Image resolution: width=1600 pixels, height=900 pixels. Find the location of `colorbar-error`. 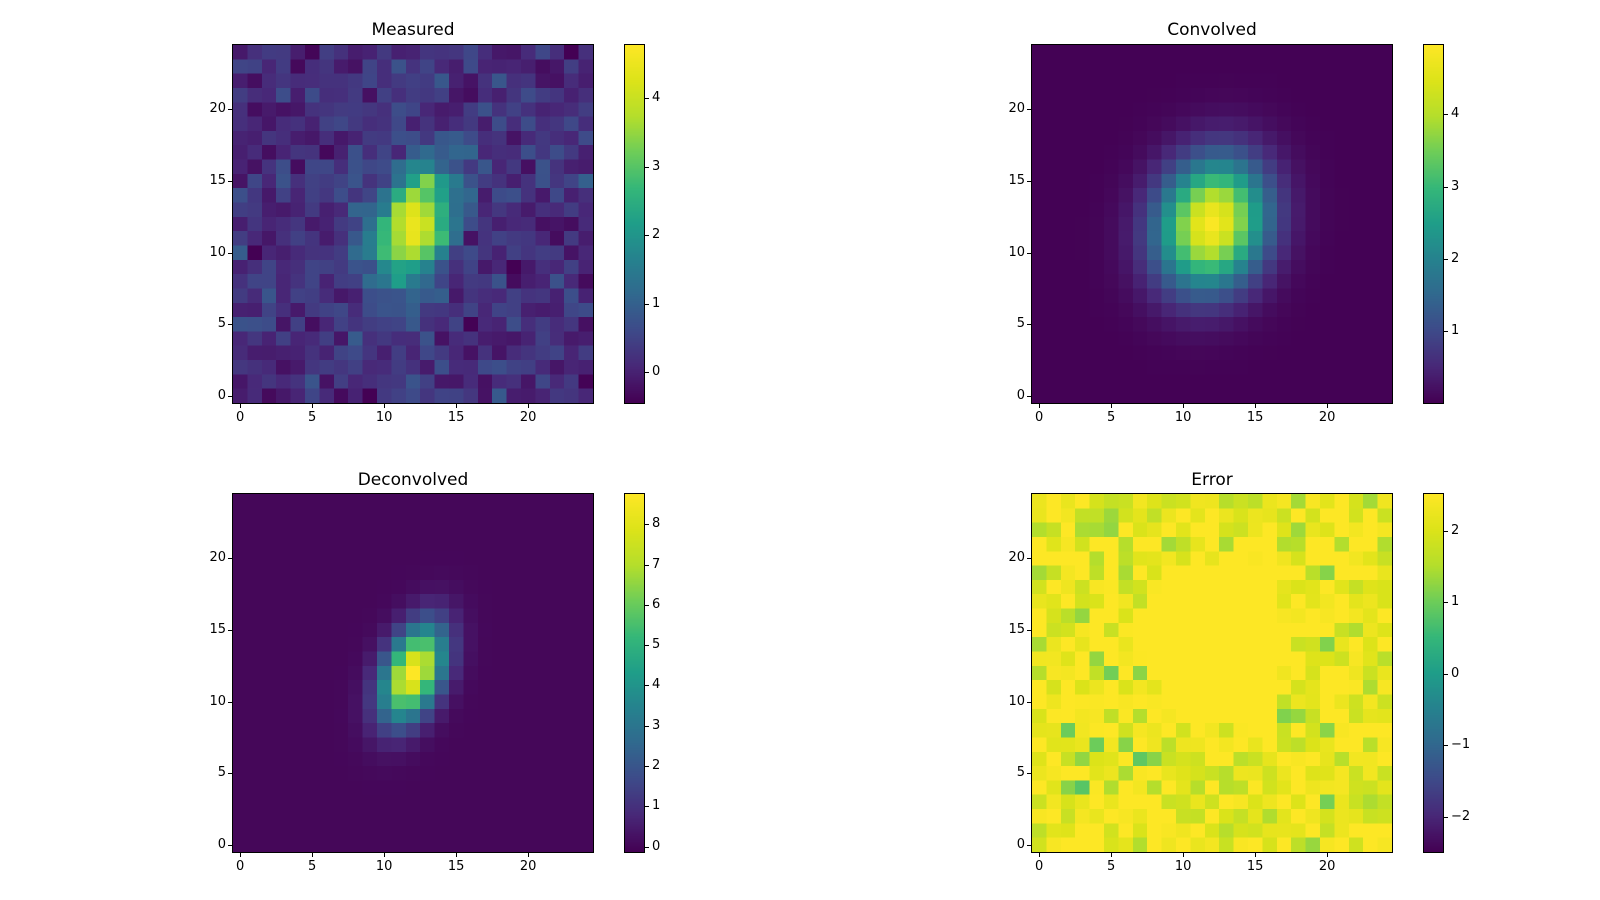

colorbar-error is located at coordinates (1433, 673).